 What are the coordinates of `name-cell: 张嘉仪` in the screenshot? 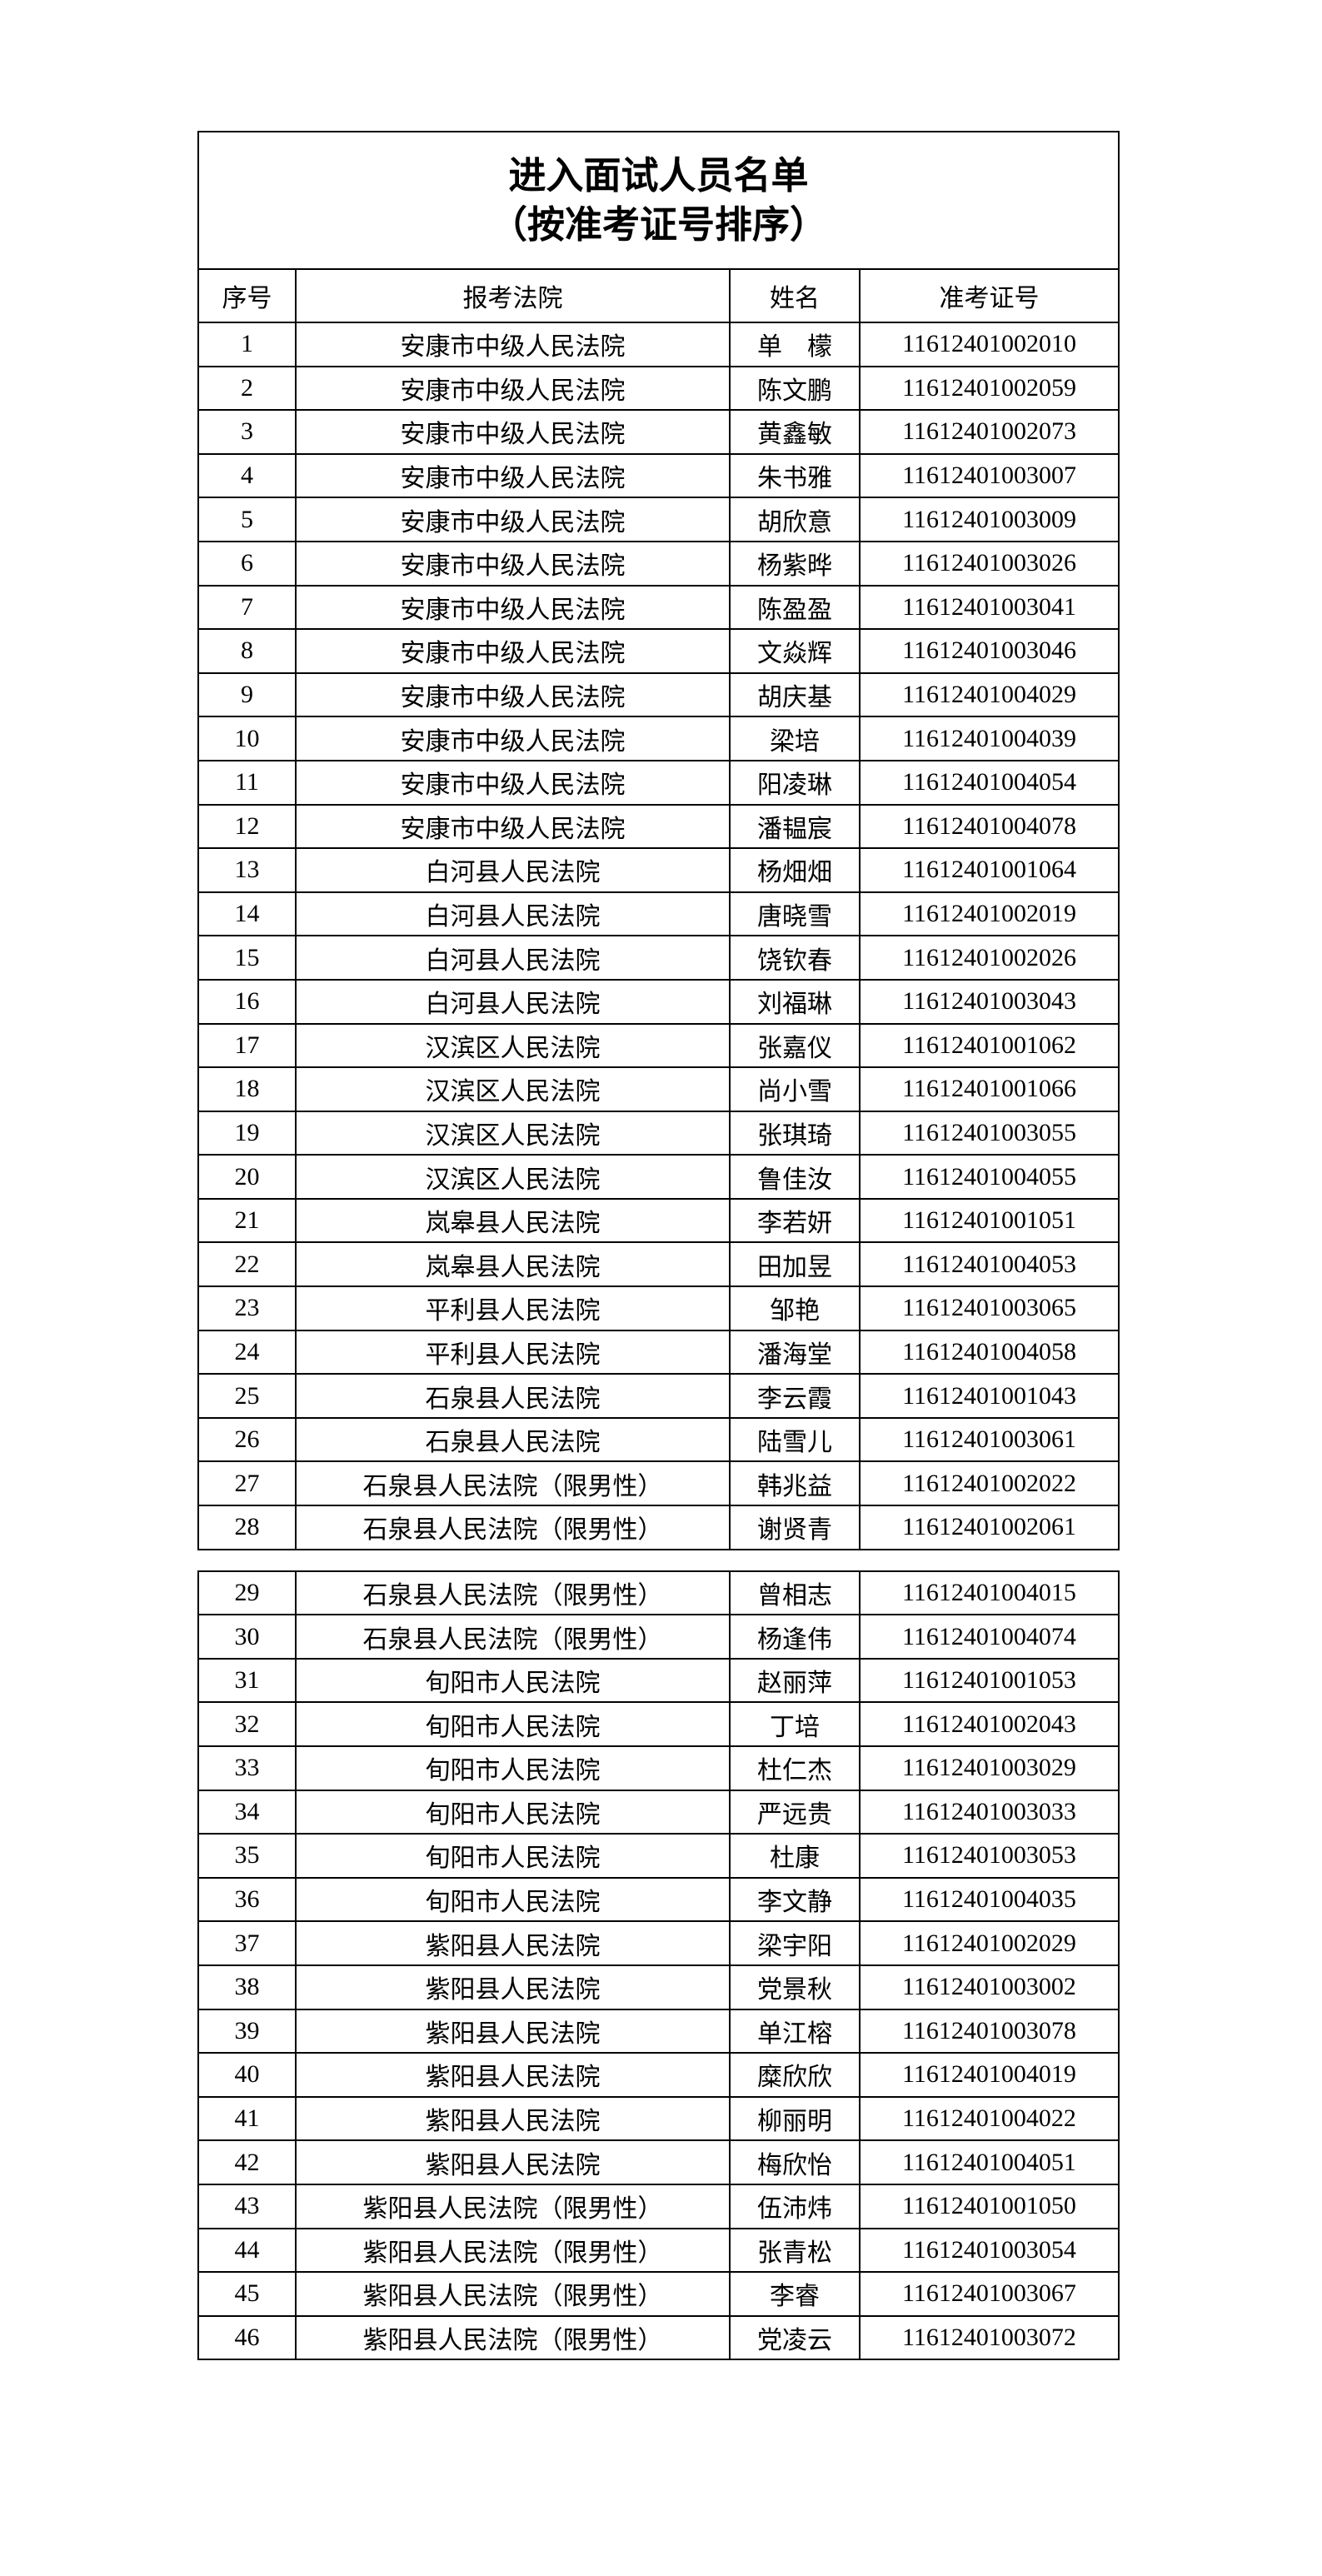 It's located at (795, 1045).